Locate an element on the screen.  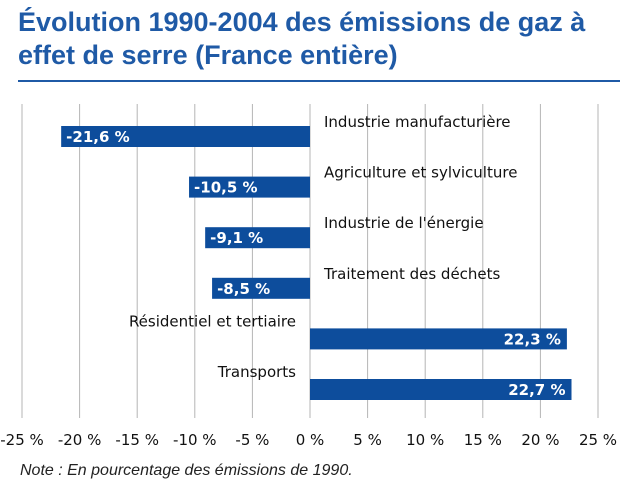
x-tick-label: 0 % is located at coordinates (310, 440).